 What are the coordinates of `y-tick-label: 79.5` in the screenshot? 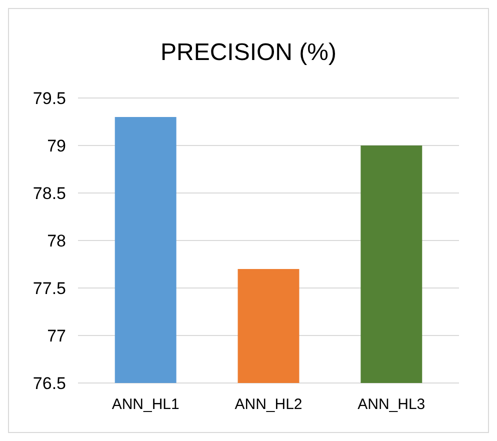 It's located at (49, 98).